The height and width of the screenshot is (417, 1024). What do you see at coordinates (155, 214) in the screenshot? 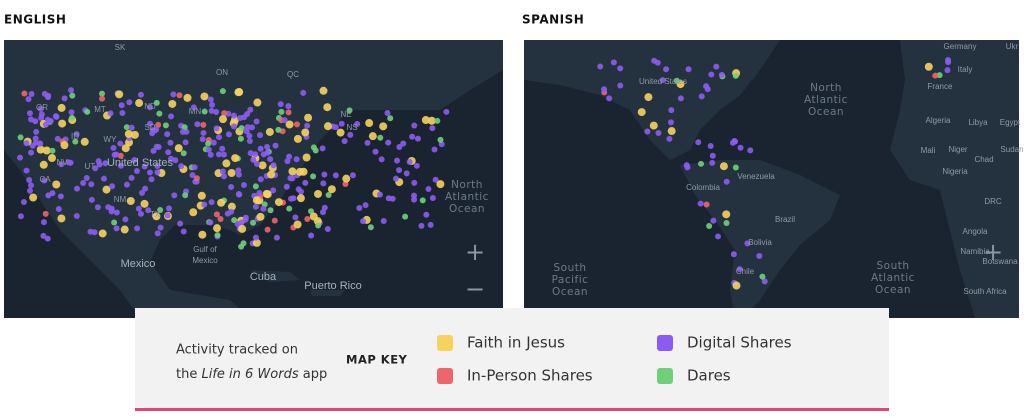
I see `map-label: TX` at bounding box center [155, 214].